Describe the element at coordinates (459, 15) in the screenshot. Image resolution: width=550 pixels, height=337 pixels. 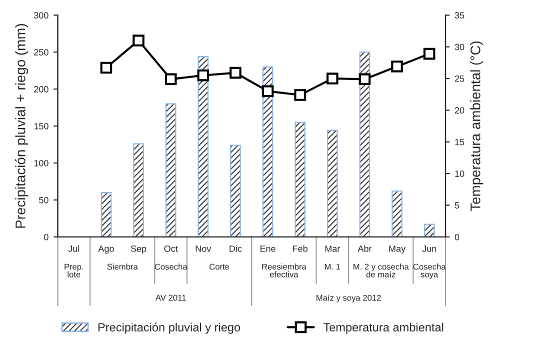
I see `y2-tick-label: 35` at that location.